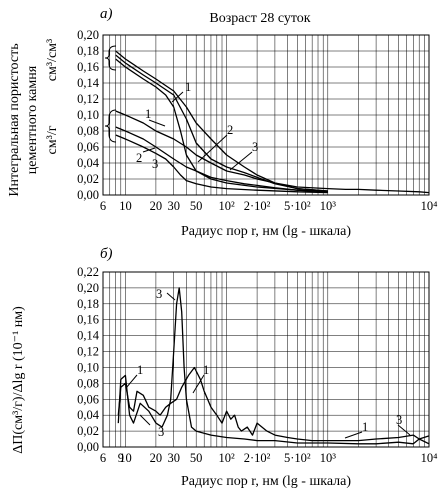 This screenshot has width=441, height=495. Describe the element at coordinates (156, 458) in the screenshot. I see `chart-b-x-tick-label: 20` at that location.